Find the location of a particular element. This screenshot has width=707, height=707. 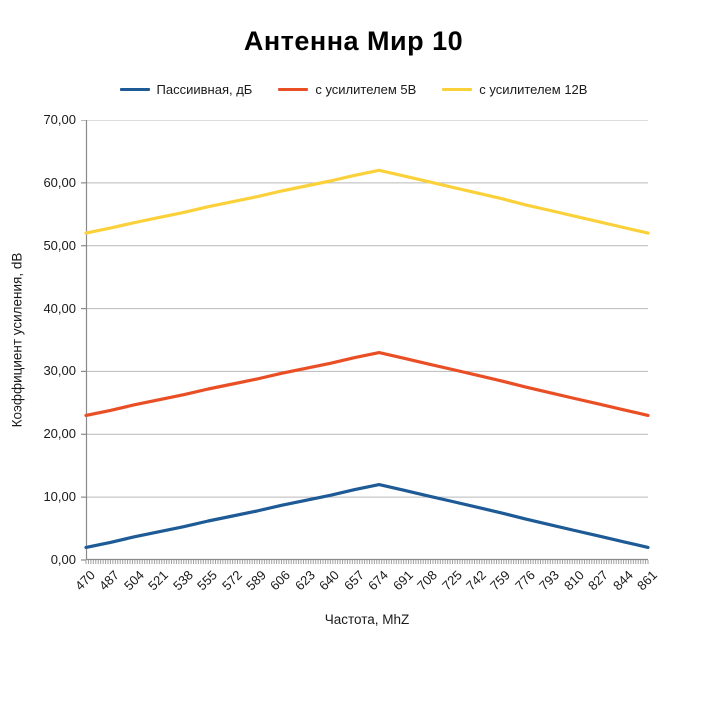

legend-item-amp12: с усилителем 12В is located at coordinates (514, 89).